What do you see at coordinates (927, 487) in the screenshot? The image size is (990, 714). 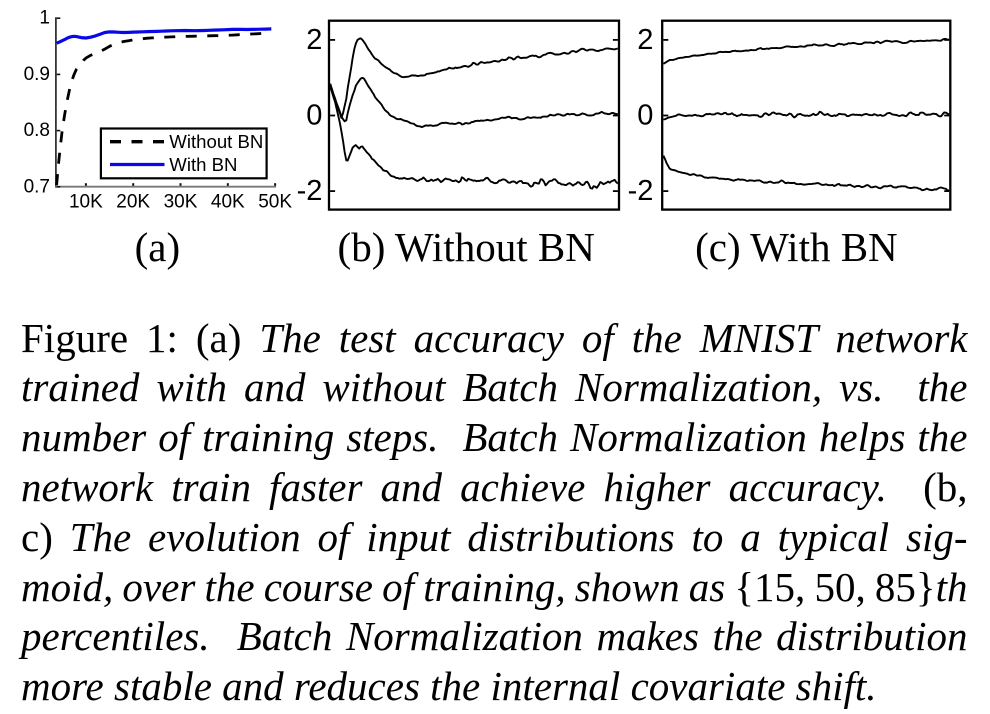 I see `caption-segment-roman: (b,` at bounding box center [927, 487].